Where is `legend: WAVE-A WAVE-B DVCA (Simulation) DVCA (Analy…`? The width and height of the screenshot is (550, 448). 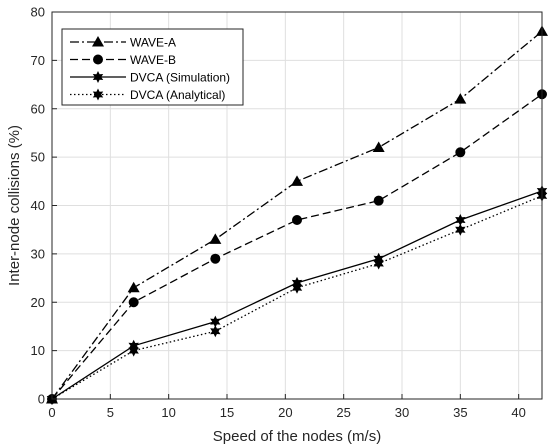
legend: WAVE-A WAVE-B DVCA (Simulation) DVCA (Analy… is located at coordinates (152, 67).